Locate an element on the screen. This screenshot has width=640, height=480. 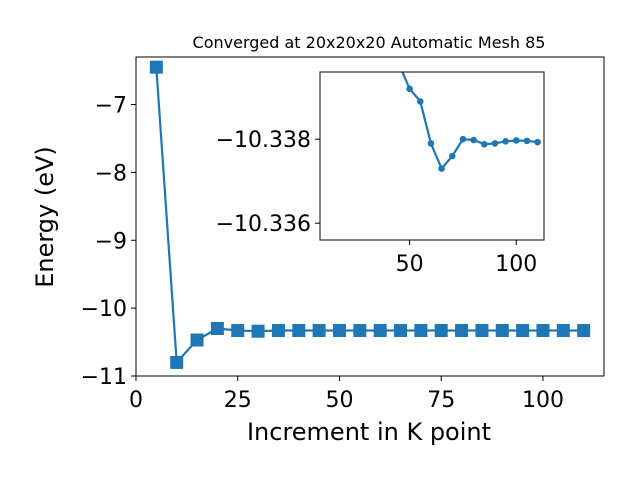
main-y-axis: −7 −8 −9 −10 −11 is located at coordinates (108, 242).